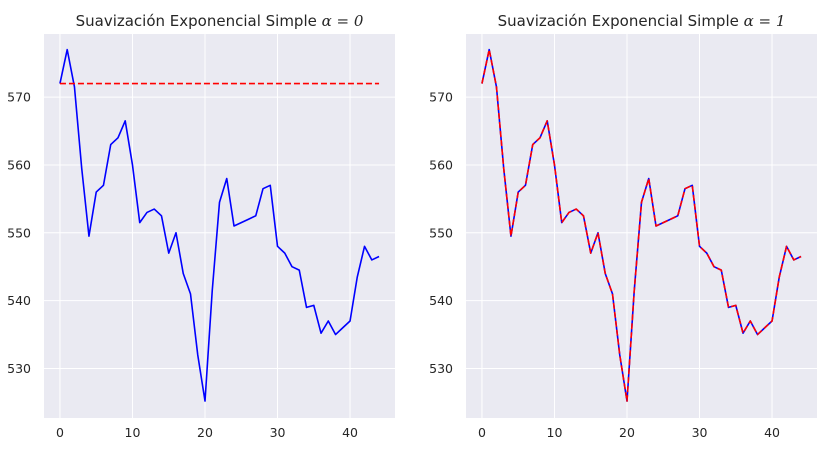 This screenshot has width=827, height=452. I want to click on chart-title-math: α = 0, so click(343, 21).